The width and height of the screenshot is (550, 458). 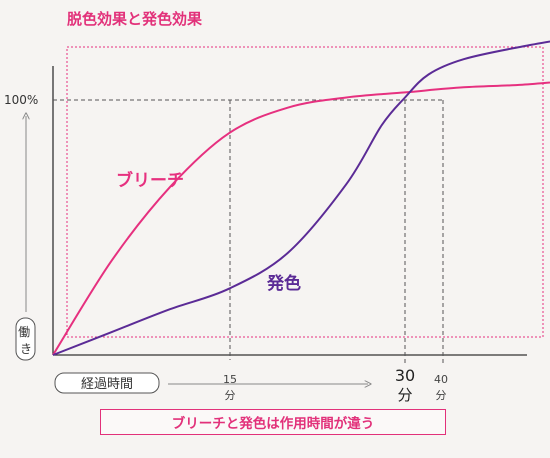 I want to click on x-tick-15: 15, so click(x=230, y=379).